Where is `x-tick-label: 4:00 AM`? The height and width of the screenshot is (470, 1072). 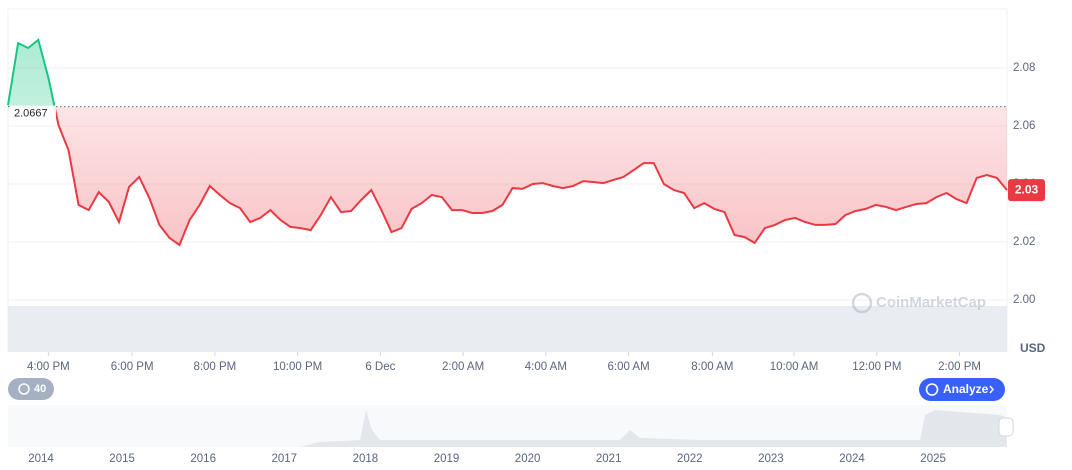 x-tick-label: 4:00 AM is located at coordinates (546, 367).